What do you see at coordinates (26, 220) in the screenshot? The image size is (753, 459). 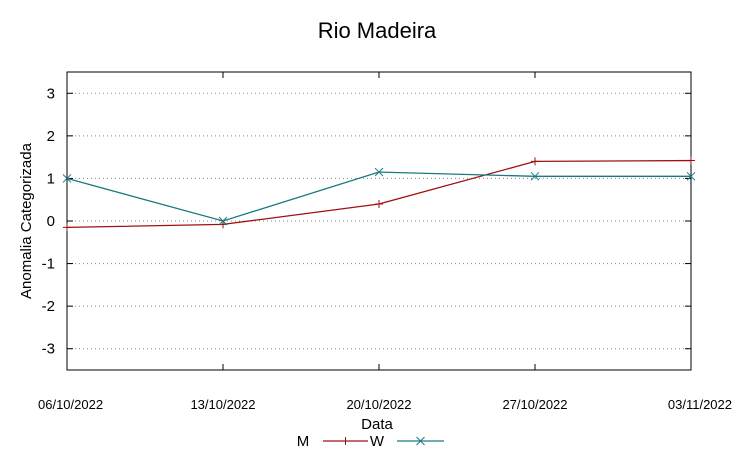 I see `y-axis-label: Anomalia Categorizada` at bounding box center [26, 220].